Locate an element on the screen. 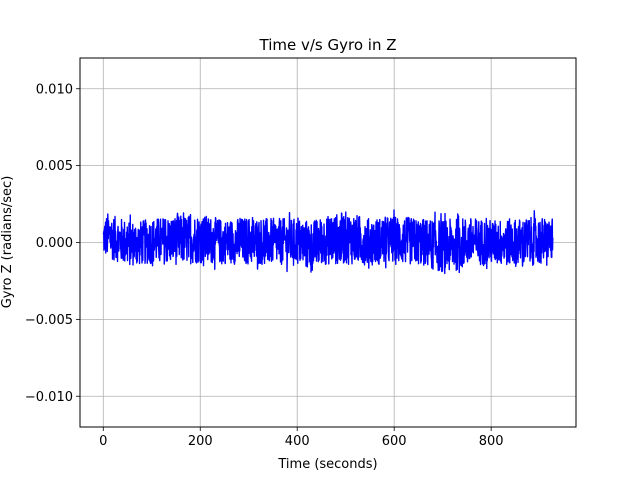 This screenshot has height=480, width=640. x-tick-label: 600 is located at coordinates (394, 441).